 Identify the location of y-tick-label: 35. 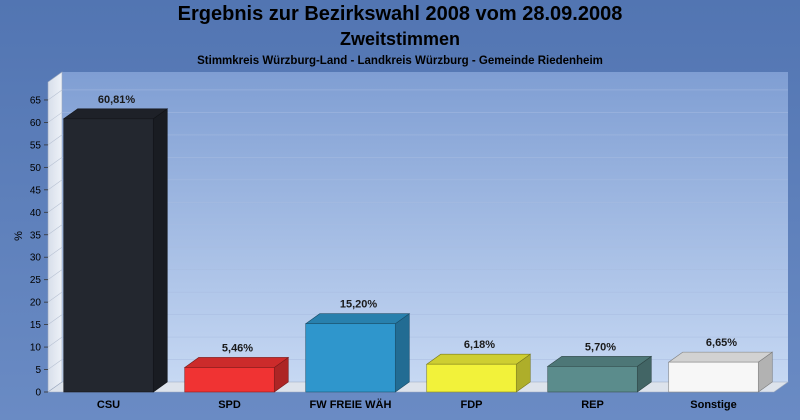
(36, 235).